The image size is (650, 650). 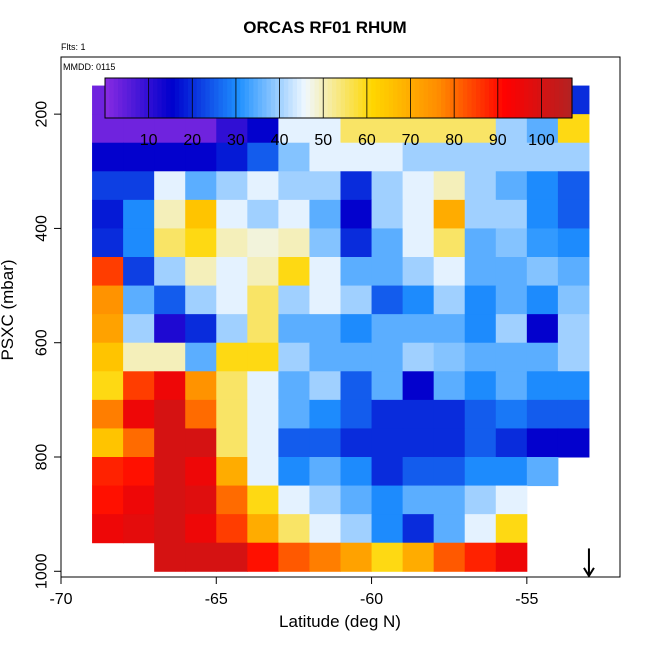 I want to click on x-tick-label: -65, so click(x=216, y=599).